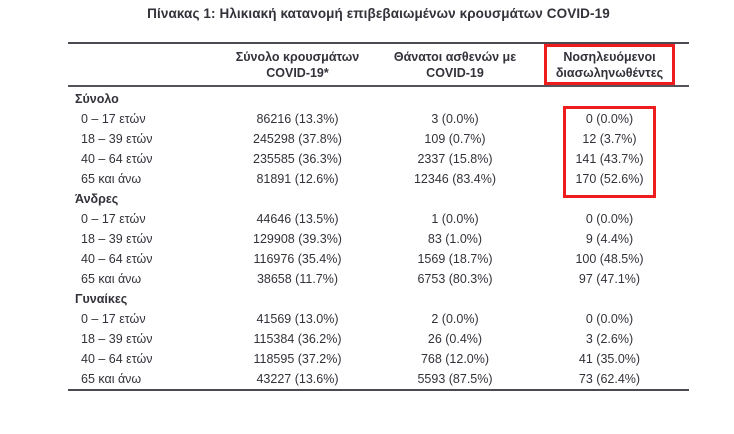 This screenshot has height=434, width=734. What do you see at coordinates (455, 159) in the screenshot?
I see `deaths-cell: 2337 (15.8%)` at bounding box center [455, 159].